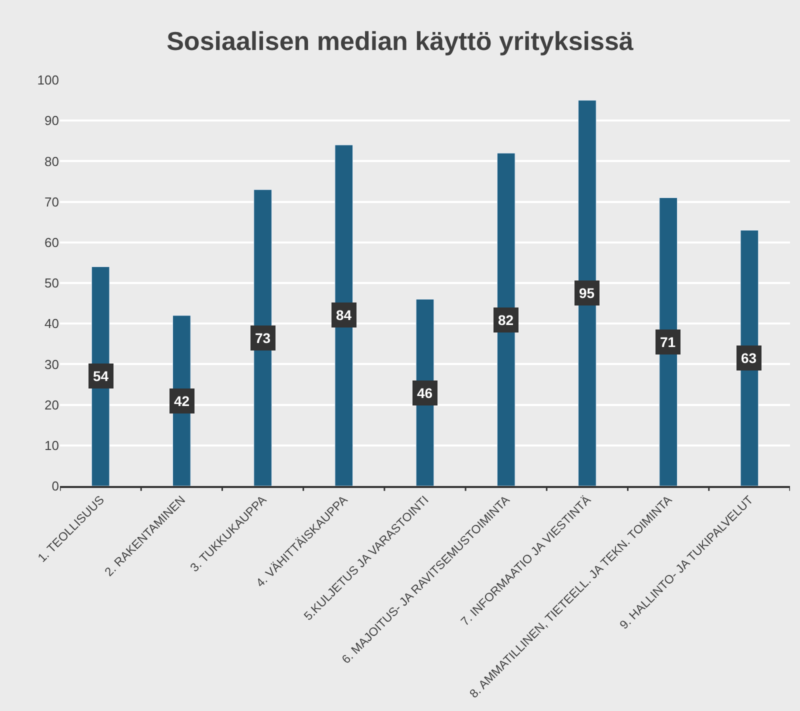  I want to click on data-label: 71, so click(668, 342).